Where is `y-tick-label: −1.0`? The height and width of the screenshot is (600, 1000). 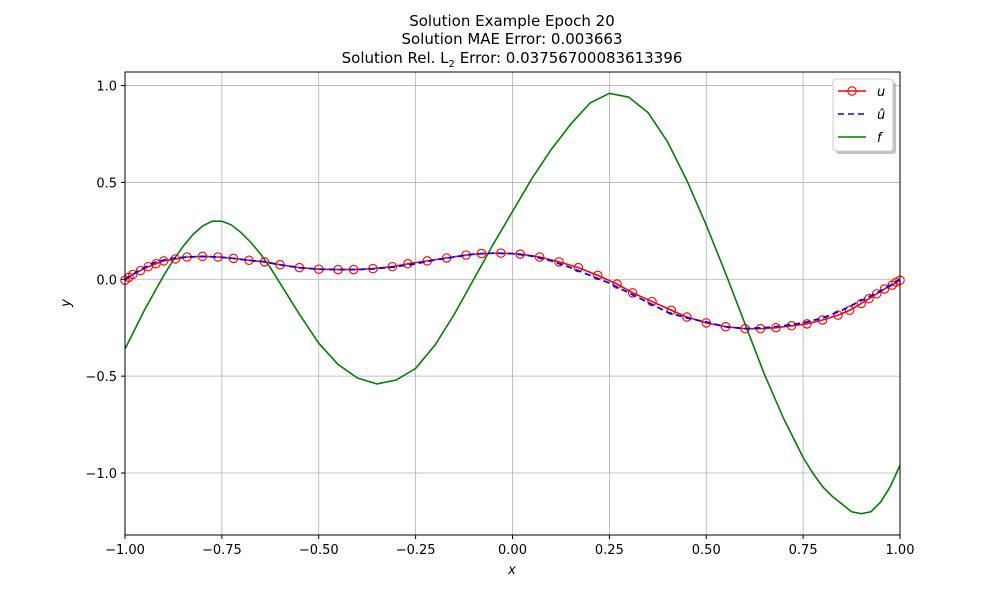 y-tick-label: −1.0 is located at coordinates (101, 474).